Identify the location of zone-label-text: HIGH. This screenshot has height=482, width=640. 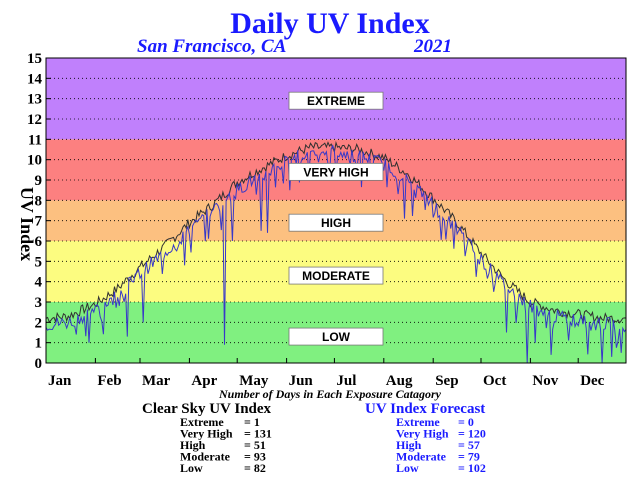
(336, 223).